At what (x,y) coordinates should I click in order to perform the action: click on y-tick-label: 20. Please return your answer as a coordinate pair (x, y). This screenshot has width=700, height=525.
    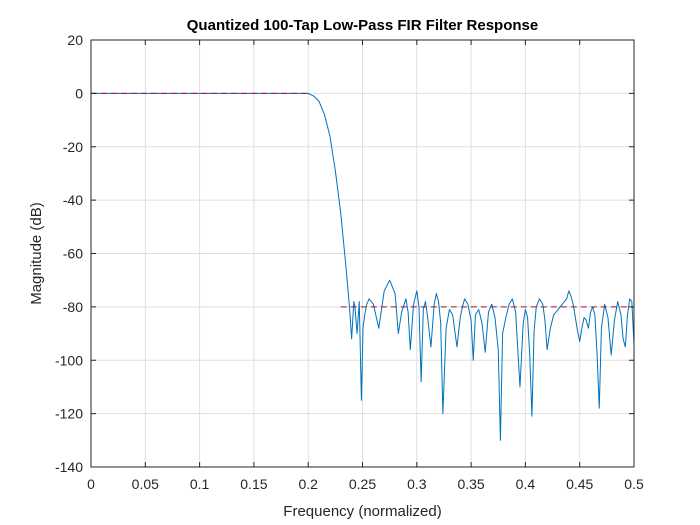
    Looking at the image, I should click on (75, 40).